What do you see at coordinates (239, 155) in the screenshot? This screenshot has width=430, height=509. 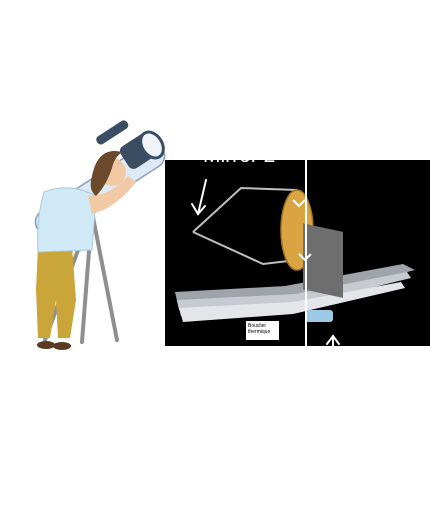 I see `mirror-caption: Mirror 2` at bounding box center [239, 155].